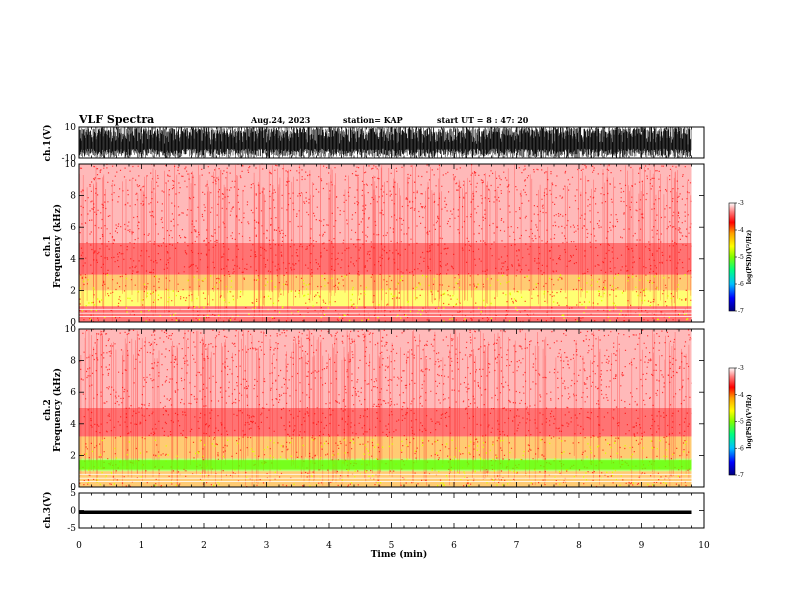 Image resolution: width=792 pixels, height=612 pixels. I want to click on x-tick-label: 0, so click(79, 546).